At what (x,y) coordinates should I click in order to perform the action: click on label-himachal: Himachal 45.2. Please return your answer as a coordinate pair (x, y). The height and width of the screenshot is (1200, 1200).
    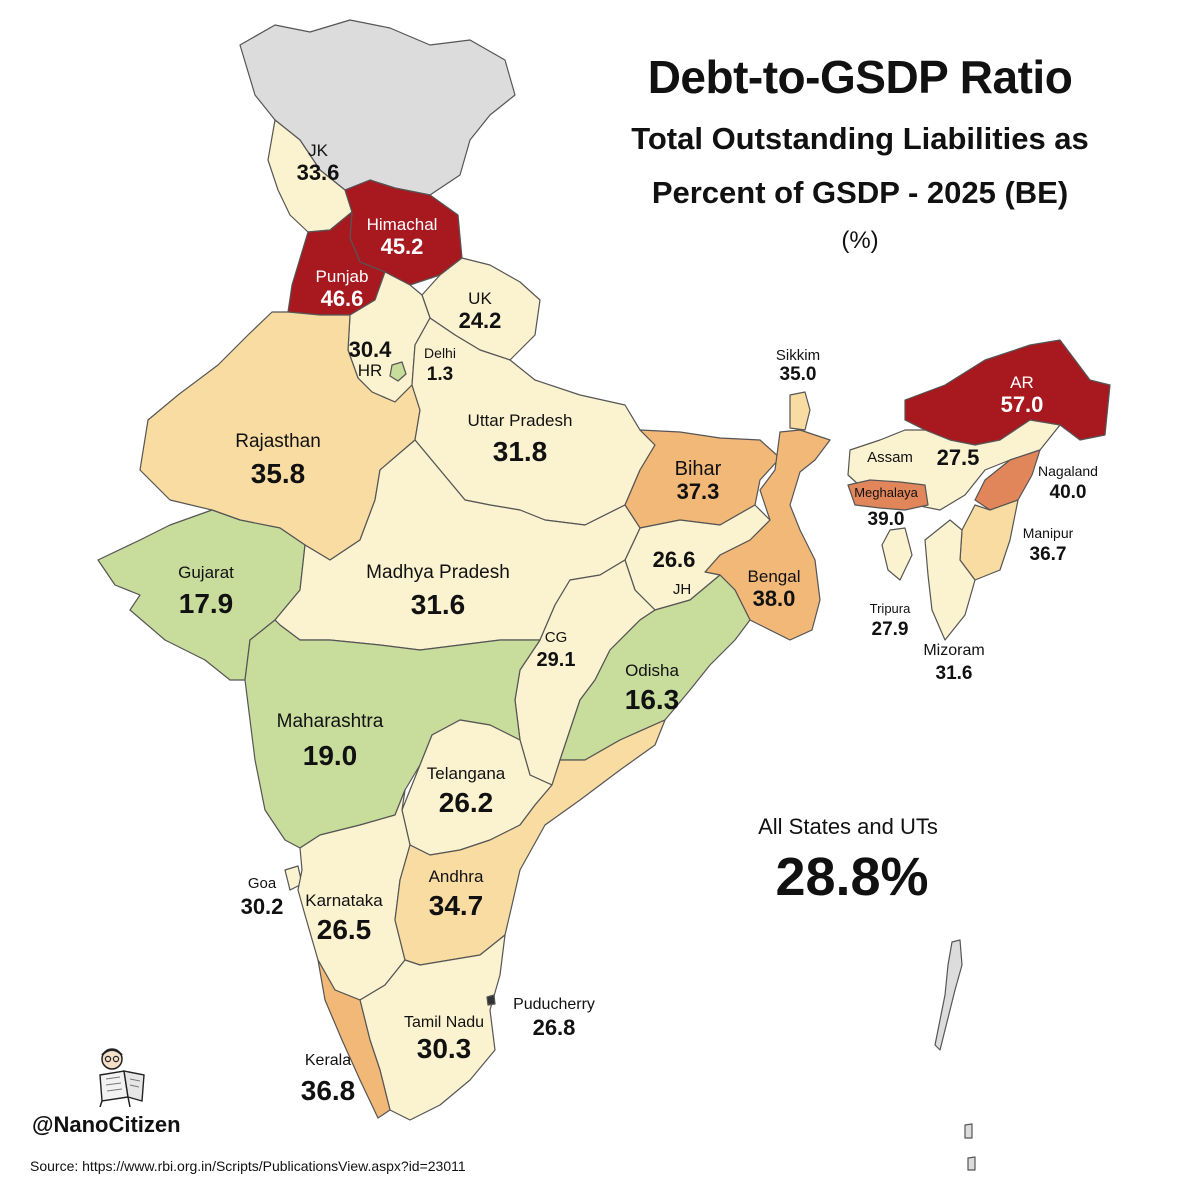
    Looking at the image, I should click on (402, 237).